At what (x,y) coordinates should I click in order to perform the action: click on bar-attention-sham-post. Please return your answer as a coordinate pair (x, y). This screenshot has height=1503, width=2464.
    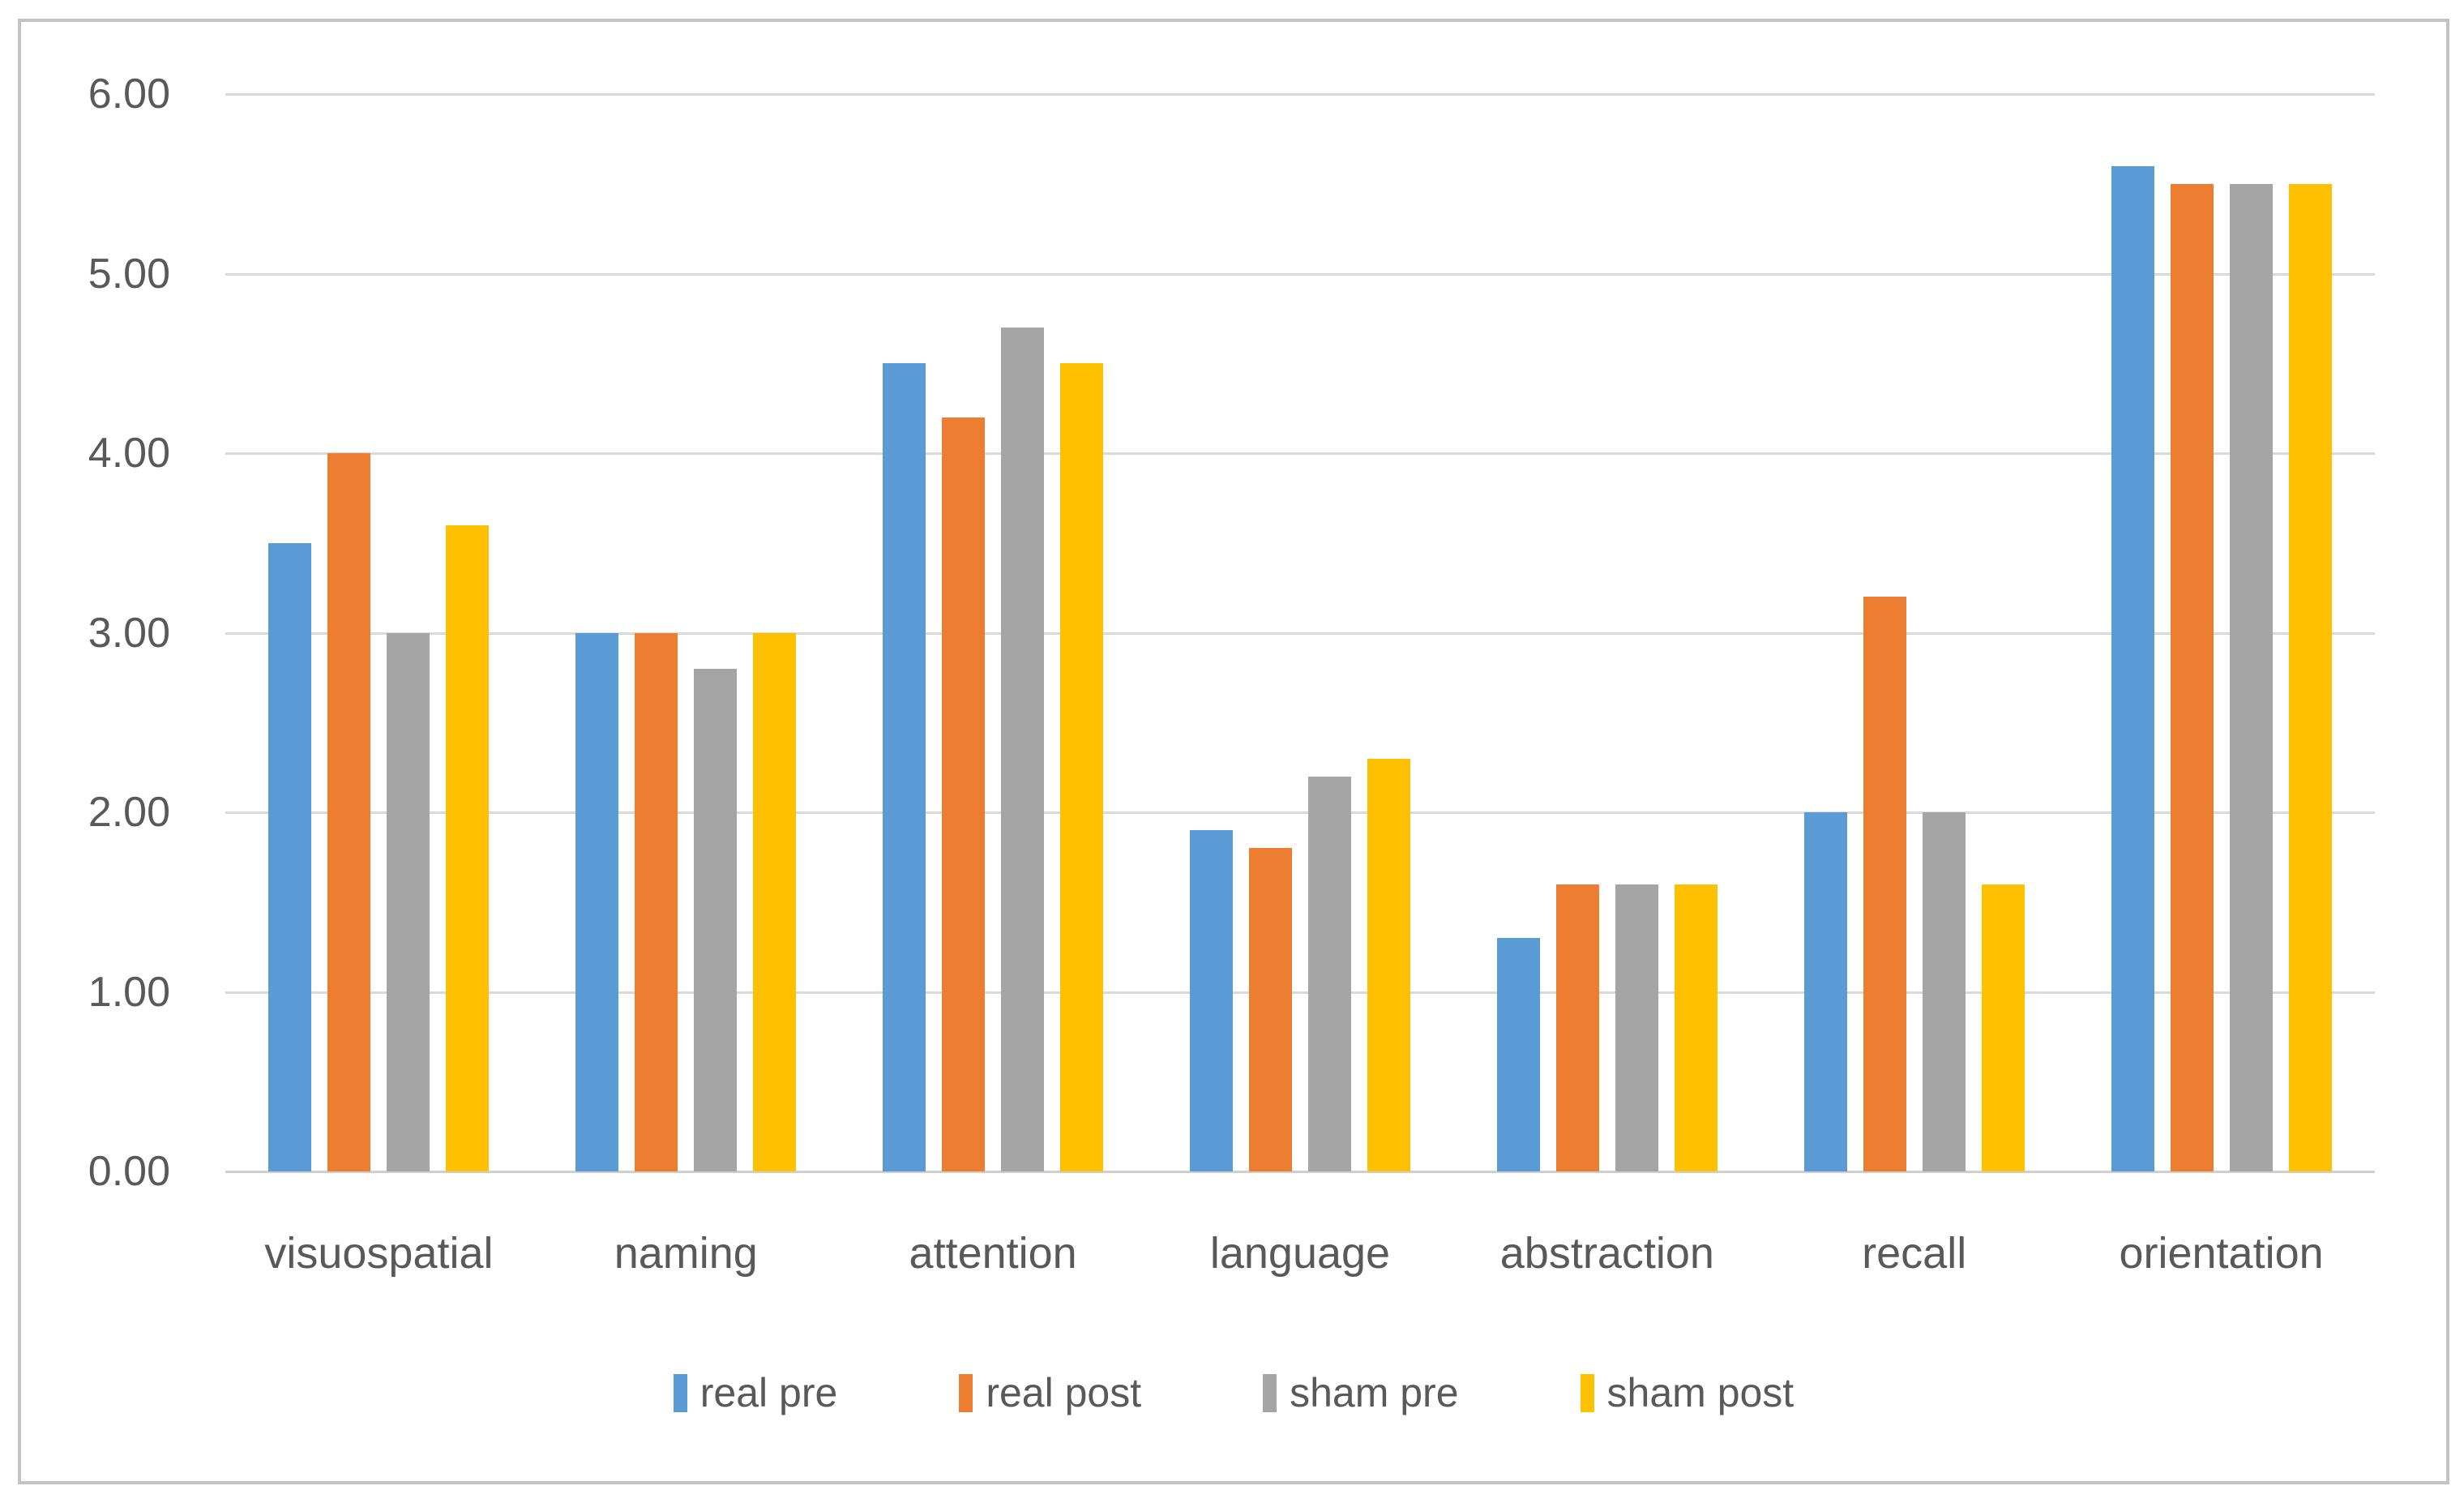
    Looking at the image, I should click on (1082, 767).